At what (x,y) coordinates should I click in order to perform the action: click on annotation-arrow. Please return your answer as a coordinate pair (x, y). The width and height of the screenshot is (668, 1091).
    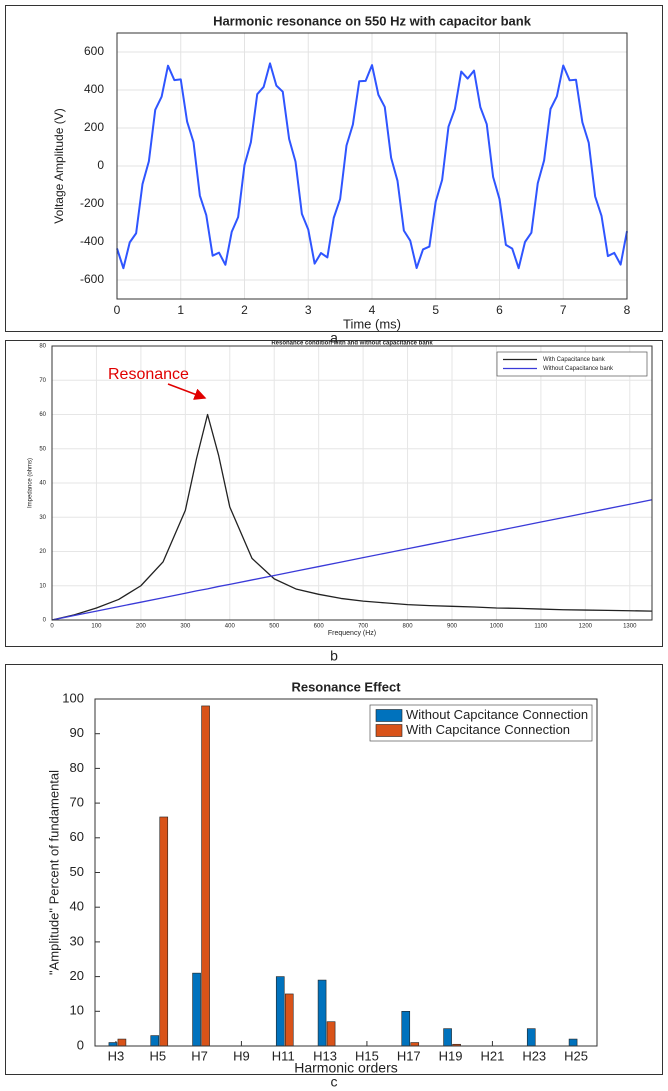
    Looking at the image, I should click on (187, 391).